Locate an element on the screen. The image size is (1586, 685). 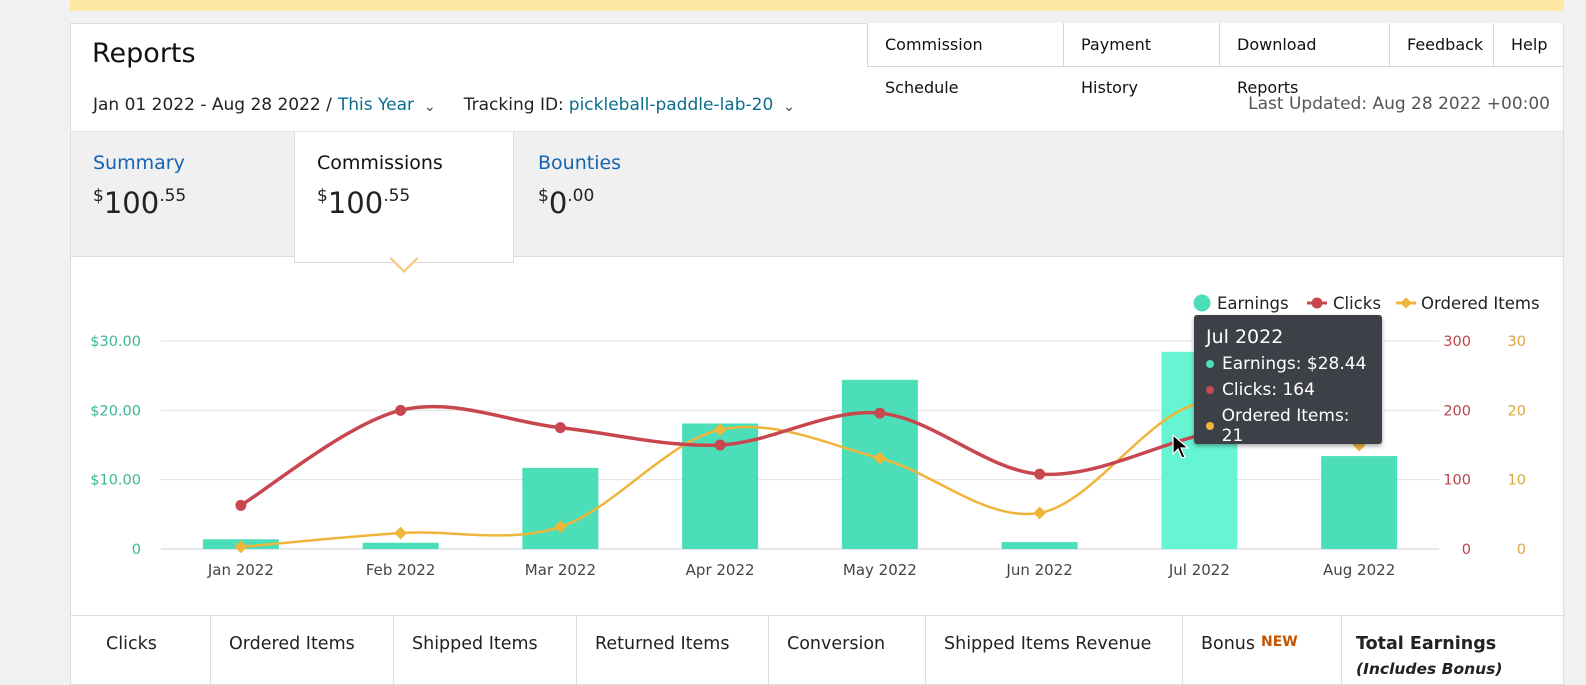
y-right-clicks-tick-label: 100 is located at coordinates (1457, 481).